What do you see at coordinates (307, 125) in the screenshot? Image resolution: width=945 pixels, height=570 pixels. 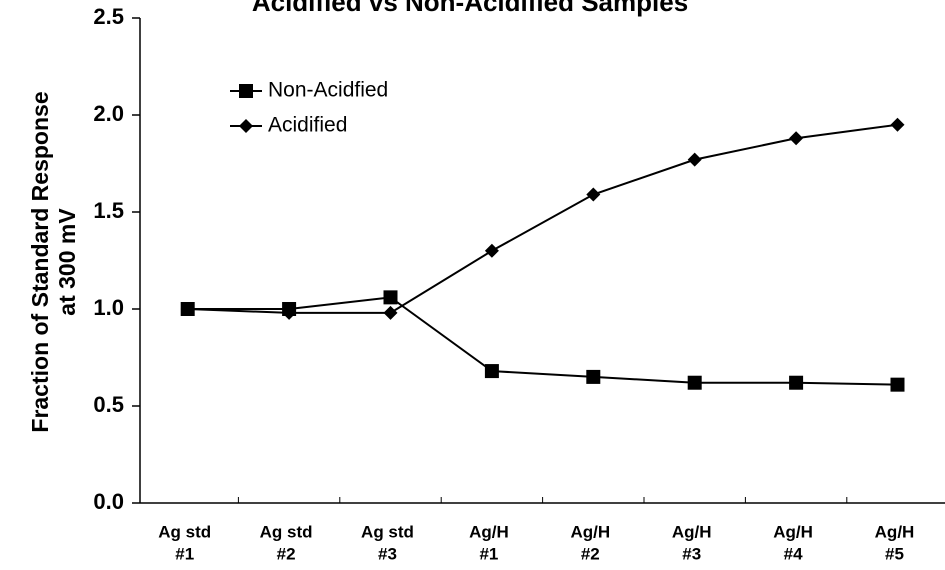 I see `legend-label: Acidified` at bounding box center [307, 125].